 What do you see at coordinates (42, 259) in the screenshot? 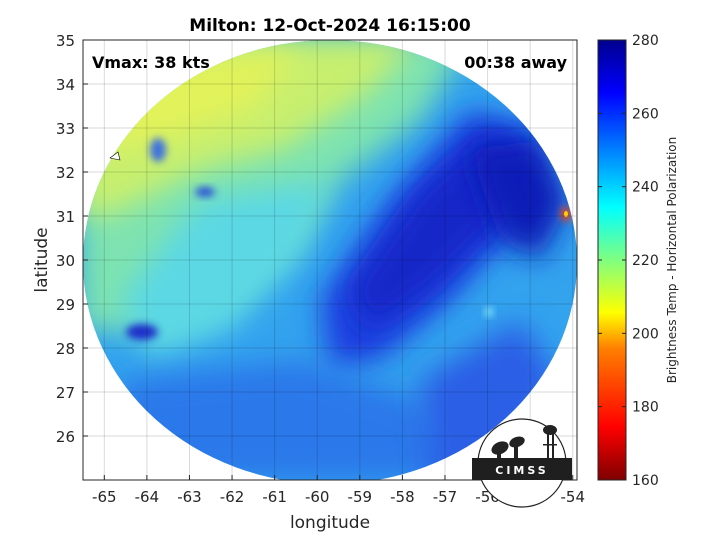
I see `y-axis-label: latitude` at bounding box center [42, 259].